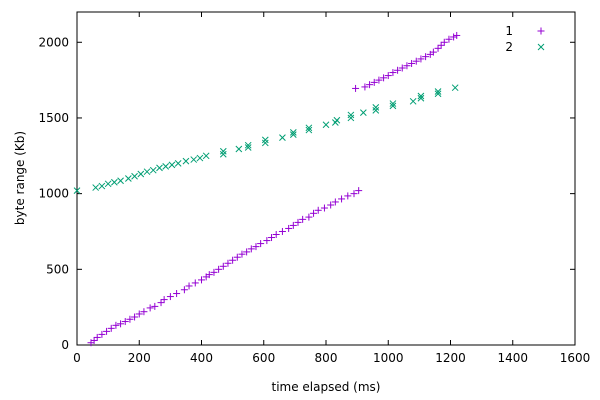 This screenshot has width=600, height=400. Describe the element at coordinates (77, 358) in the screenshot. I see `x-tick-label: 0` at that location.